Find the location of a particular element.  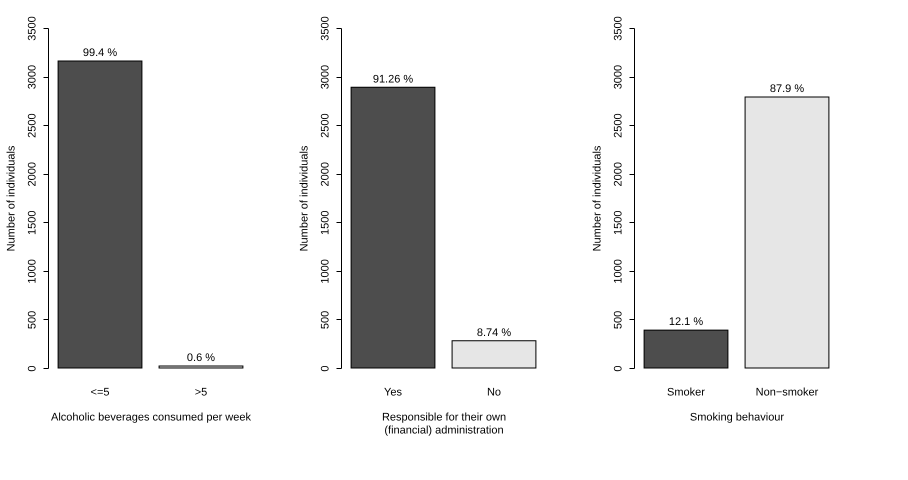

x-tick-label: No is located at coordinates (494, 392).